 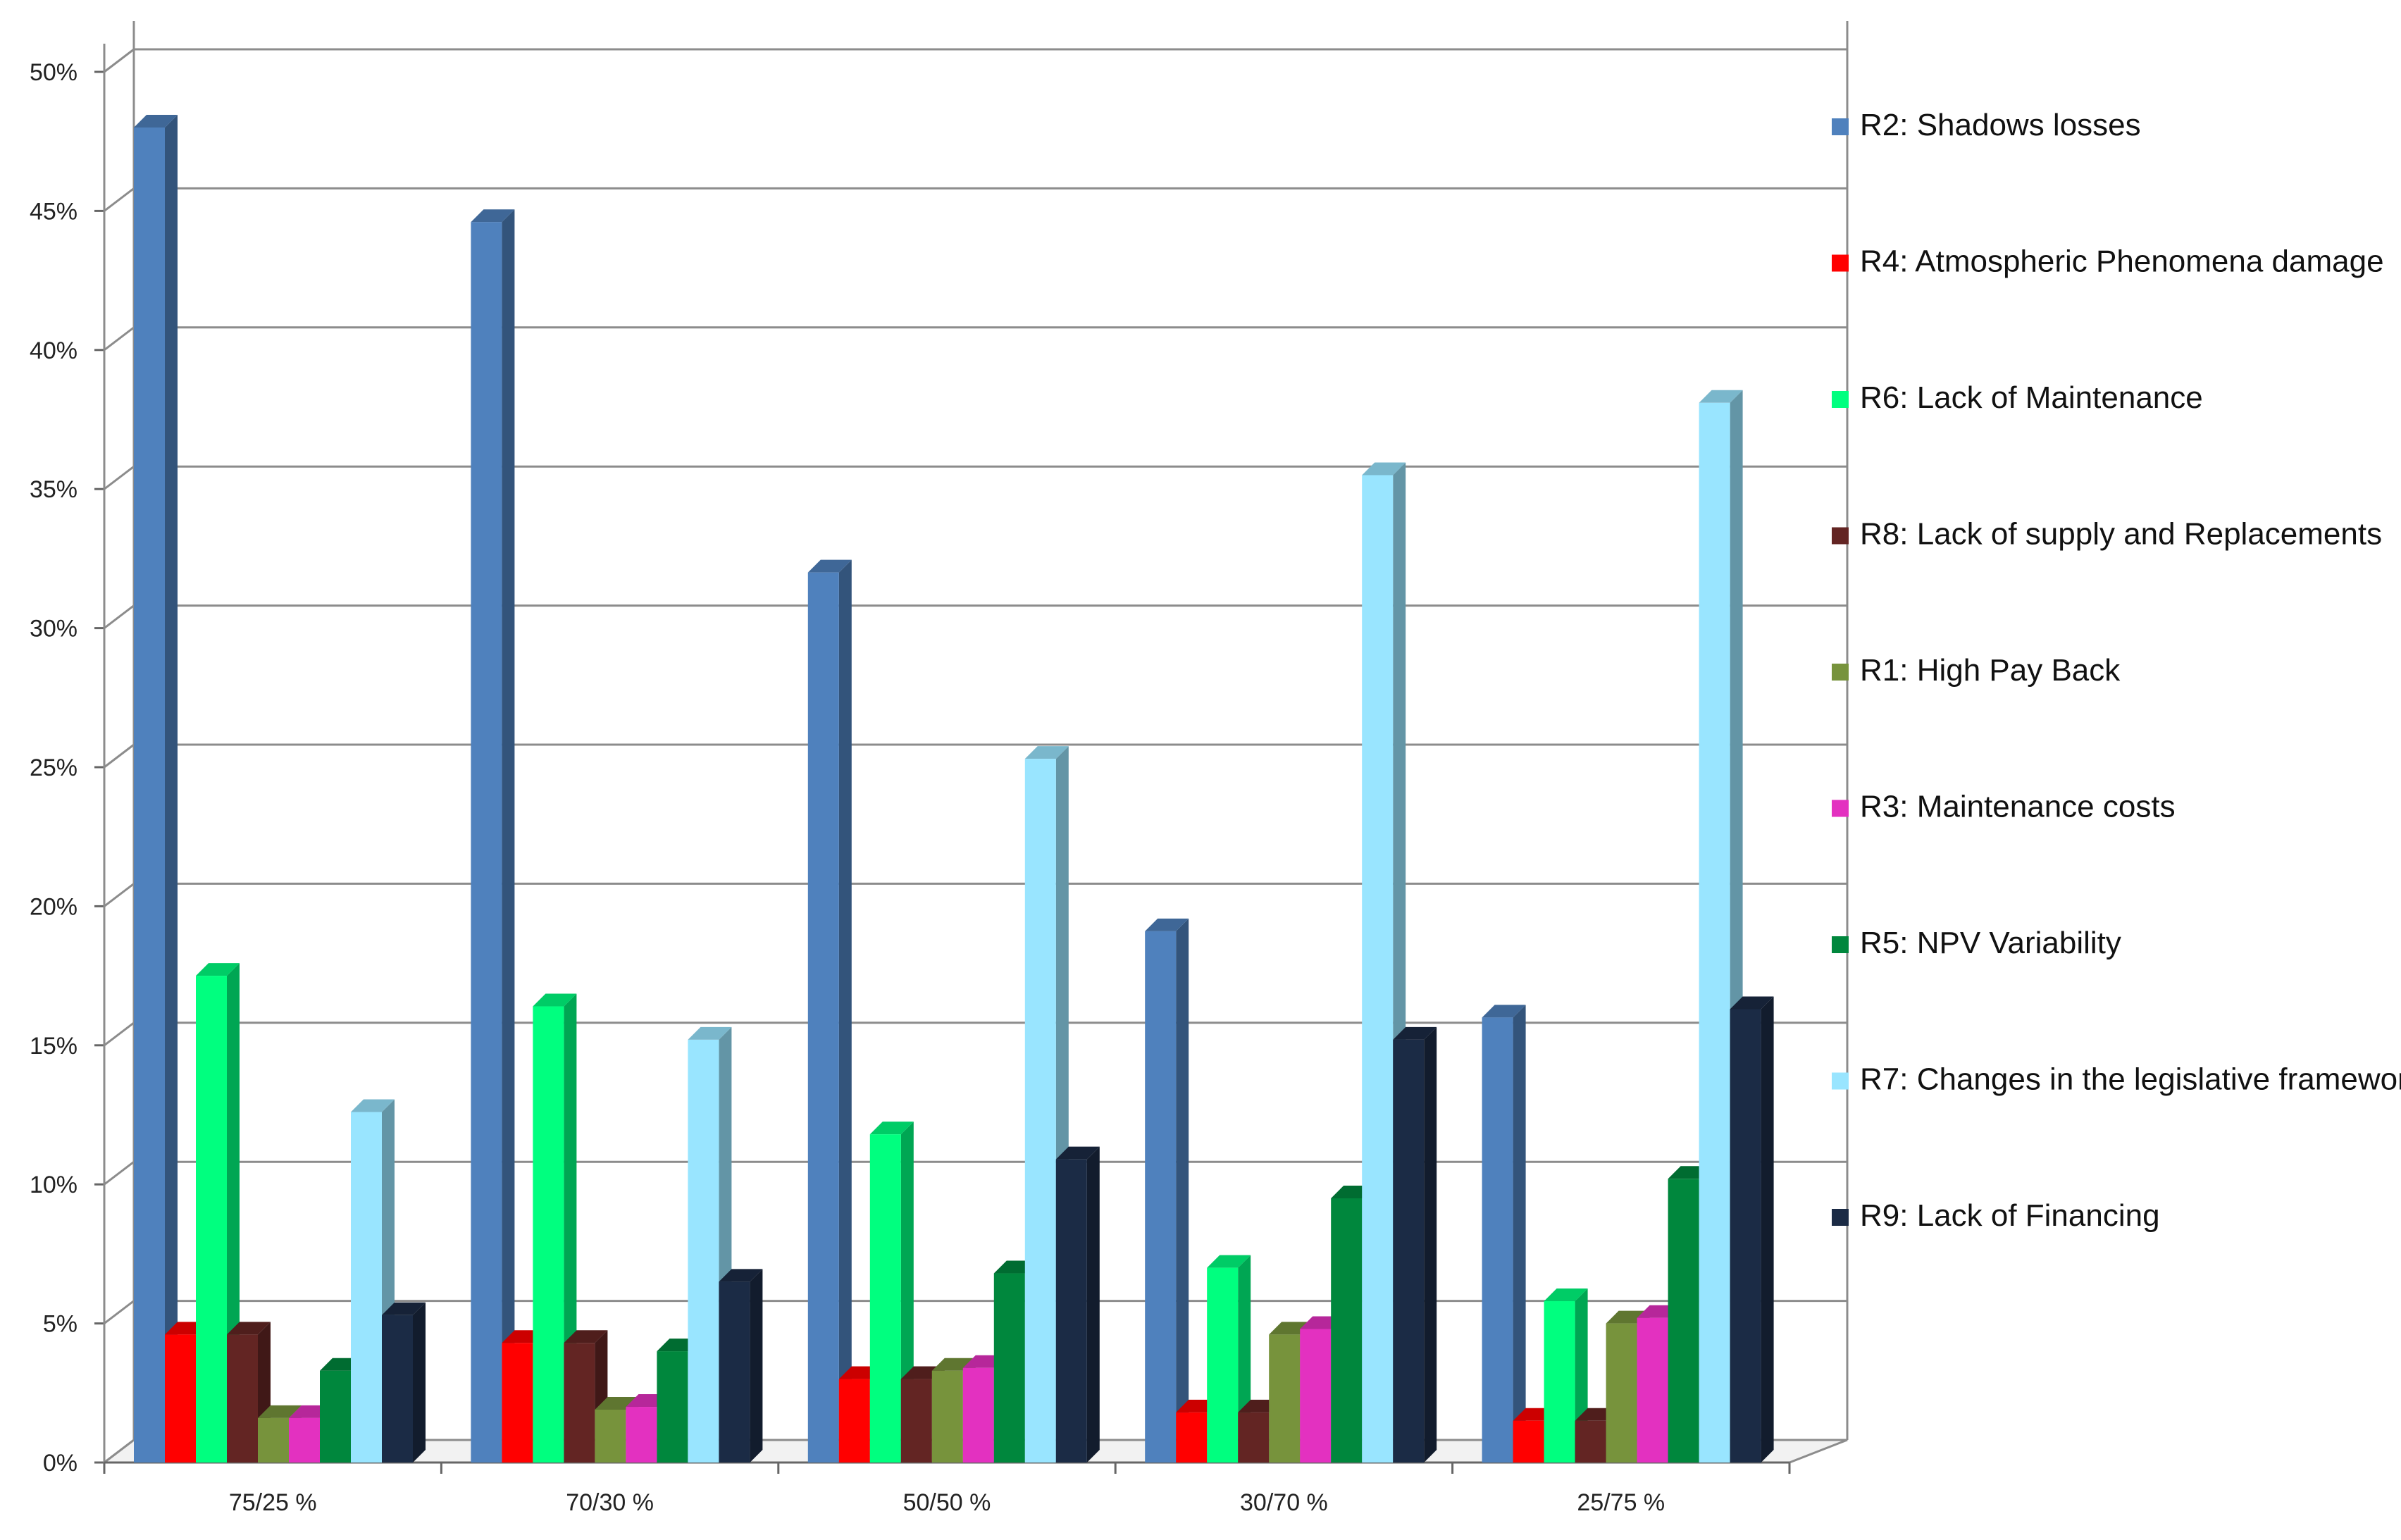 I want to click on y-tick-label: 30%, so click(x=53, y=629).